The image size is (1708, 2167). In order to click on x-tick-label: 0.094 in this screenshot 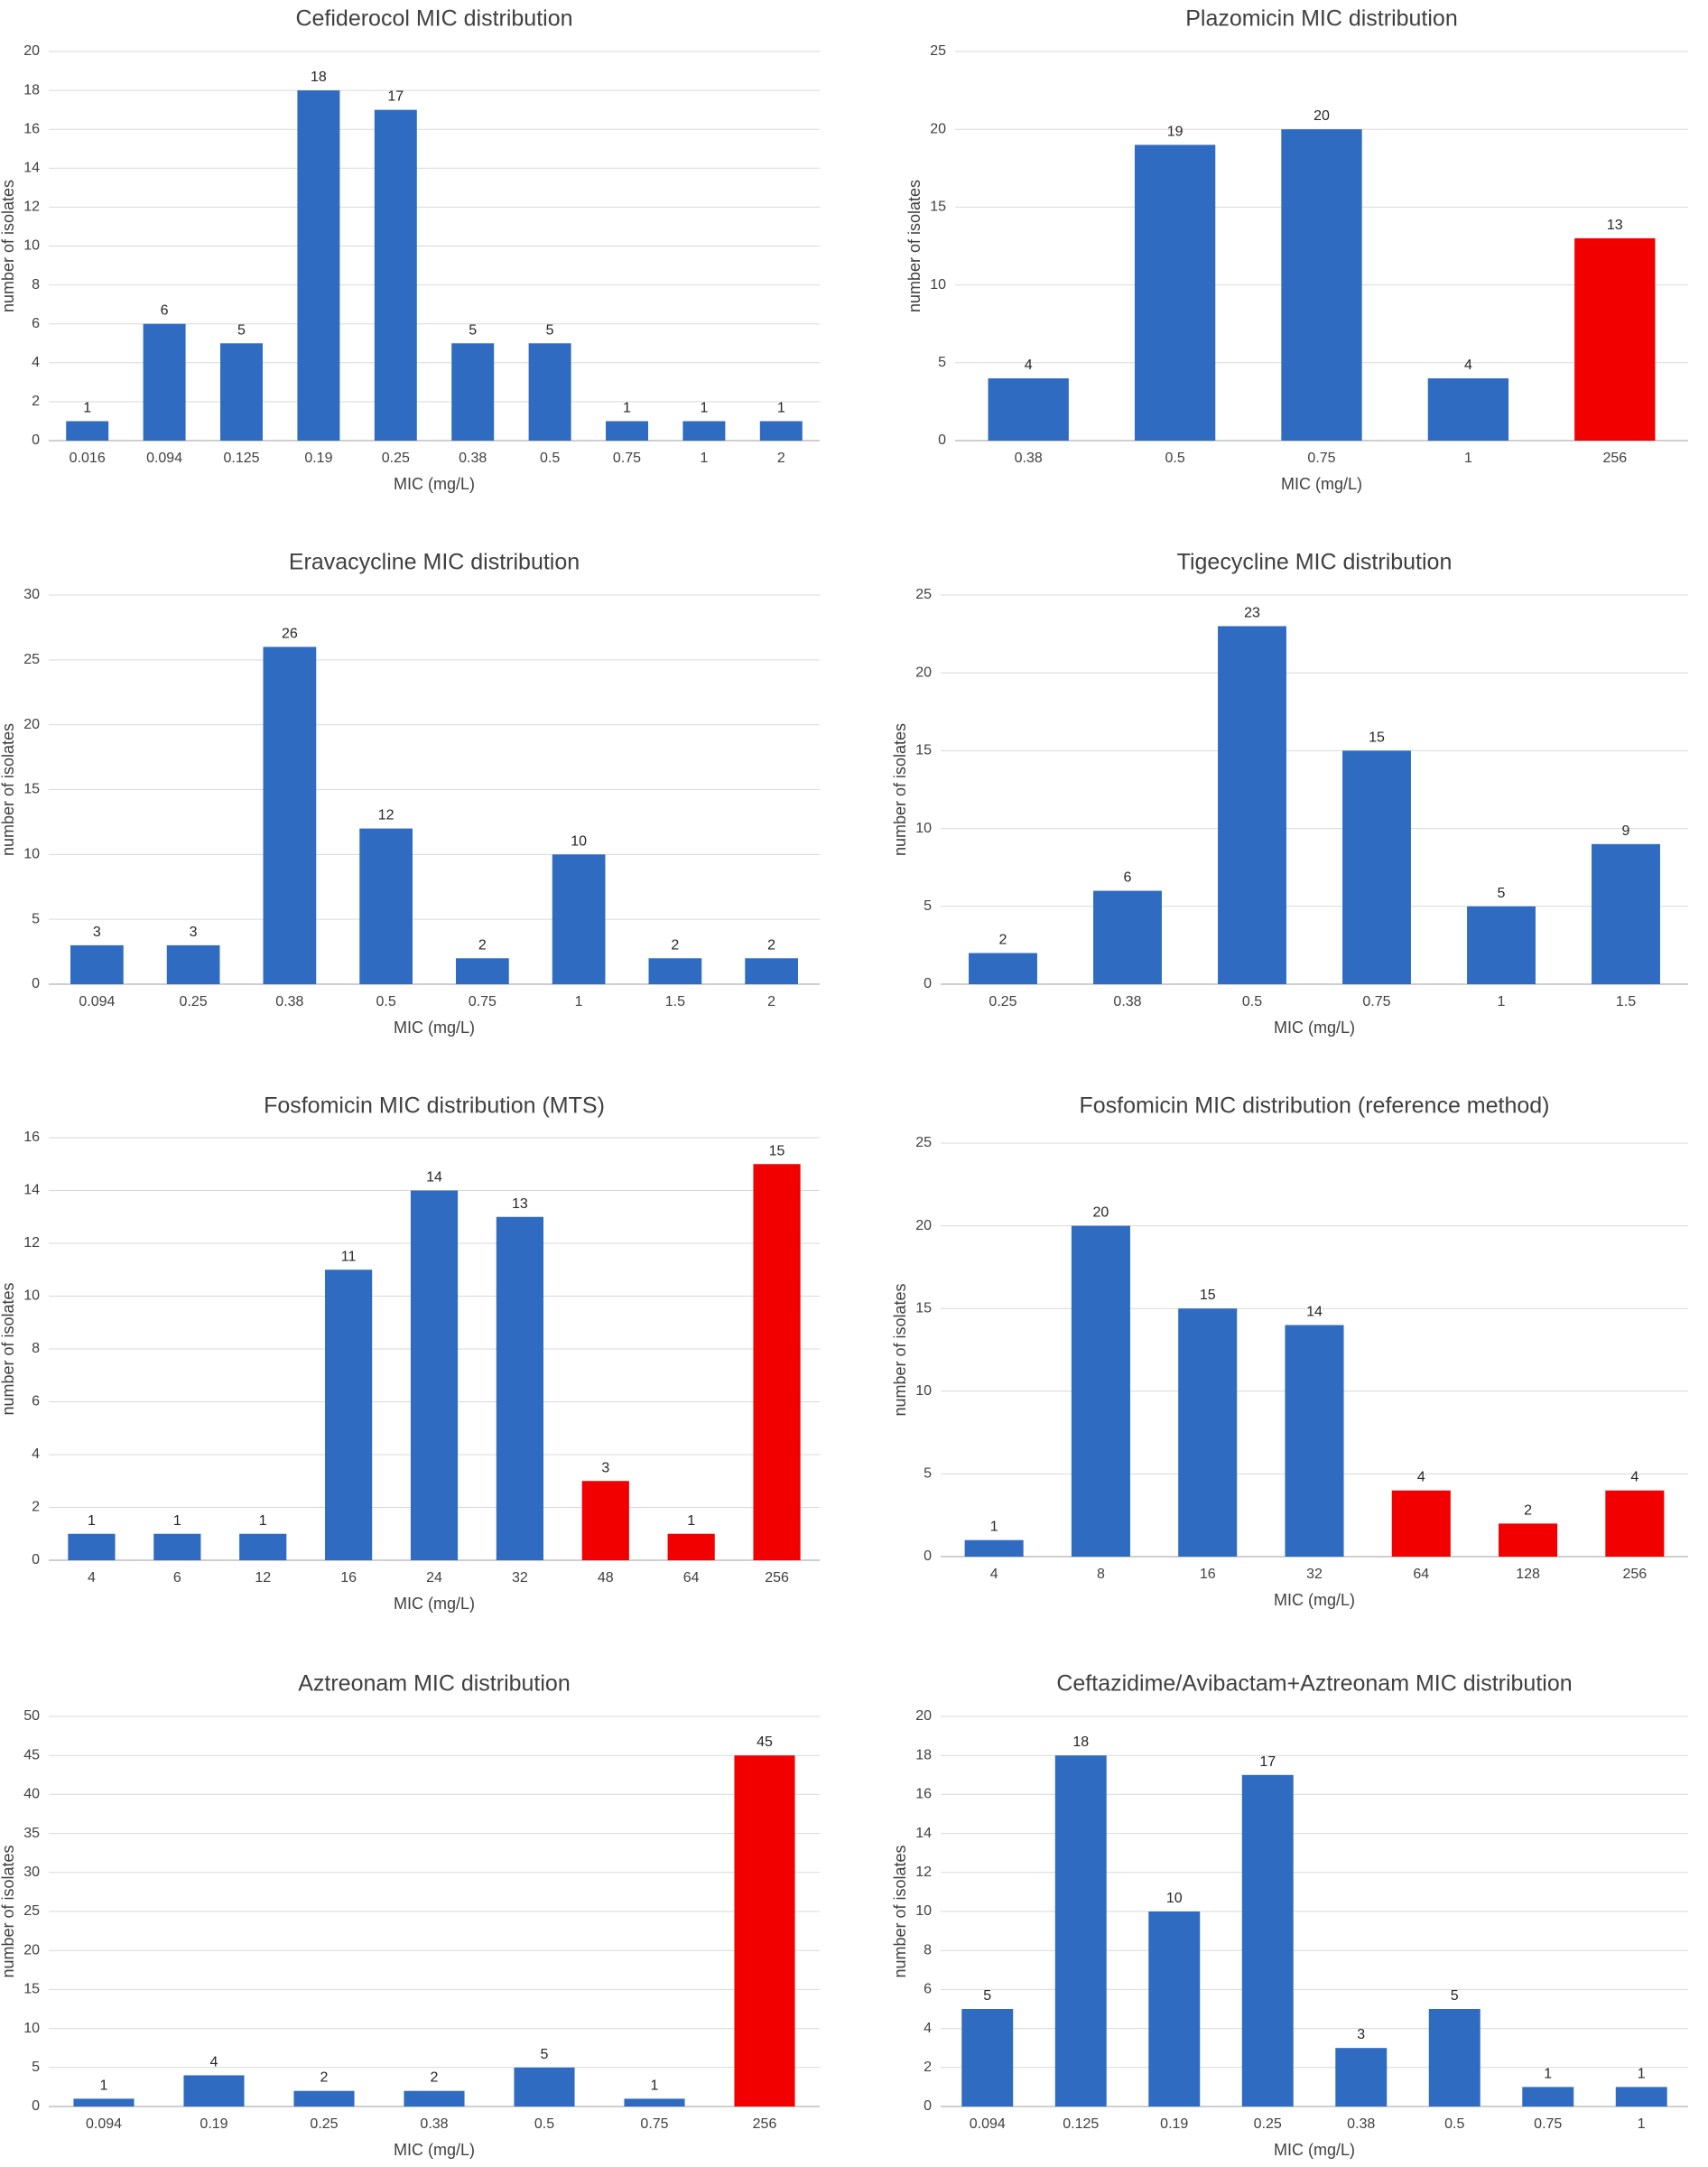, I will do `click(988, 2124)`.